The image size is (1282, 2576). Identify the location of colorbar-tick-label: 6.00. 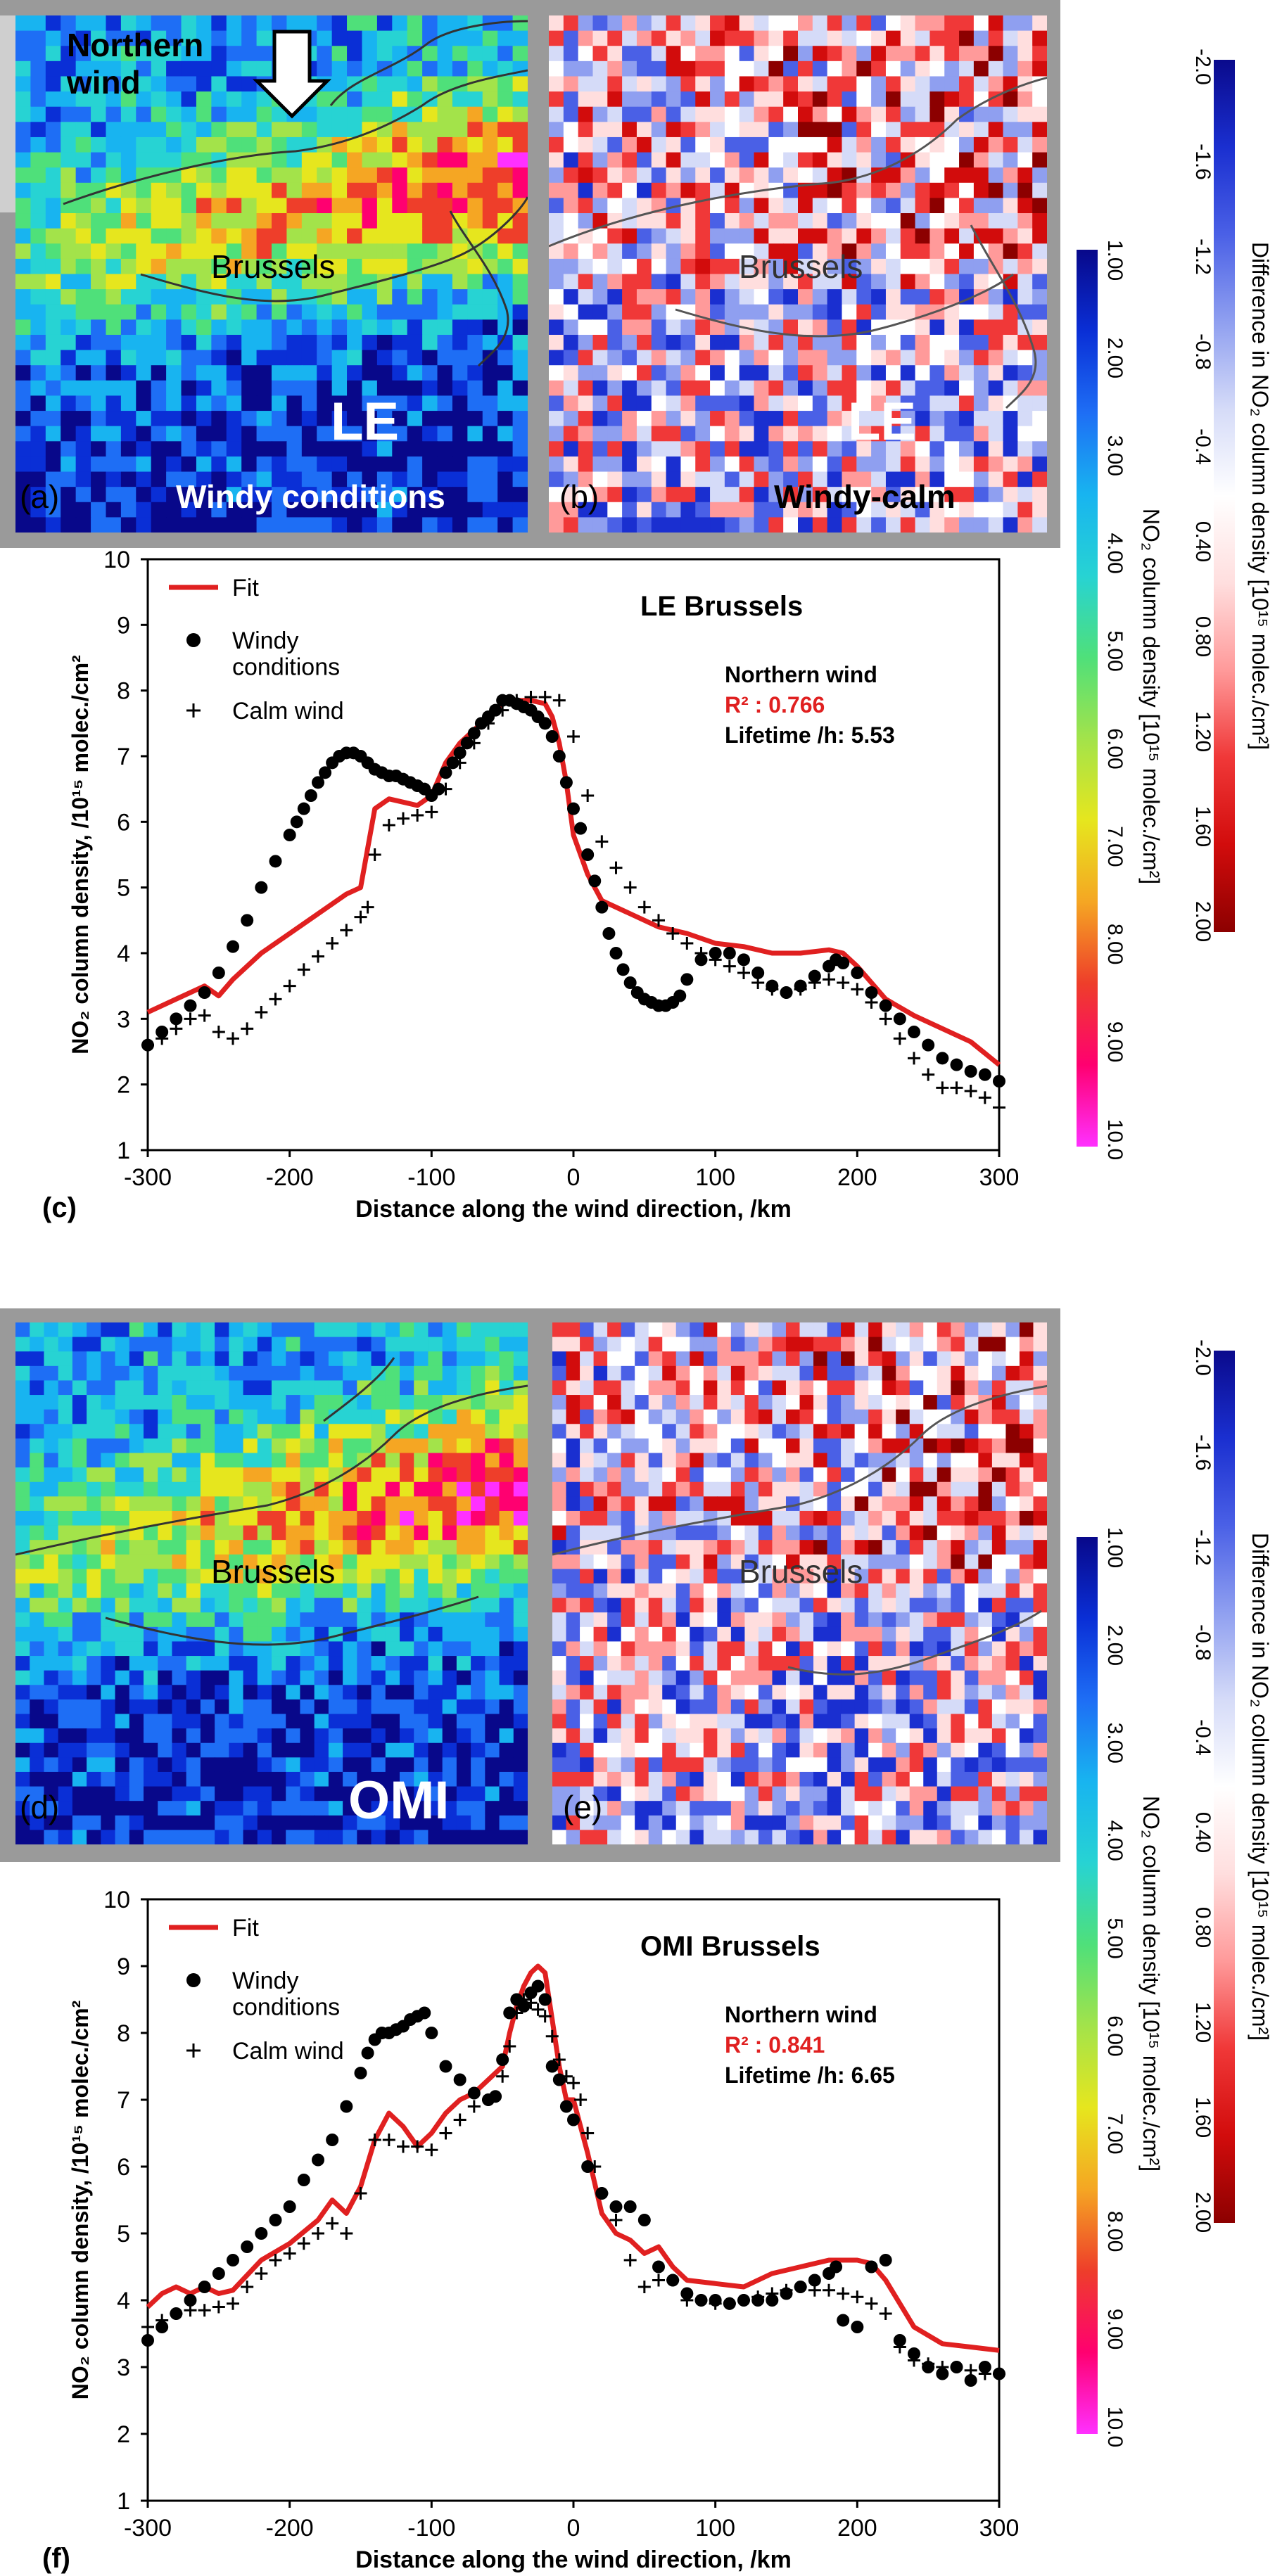
(1114, 2035).